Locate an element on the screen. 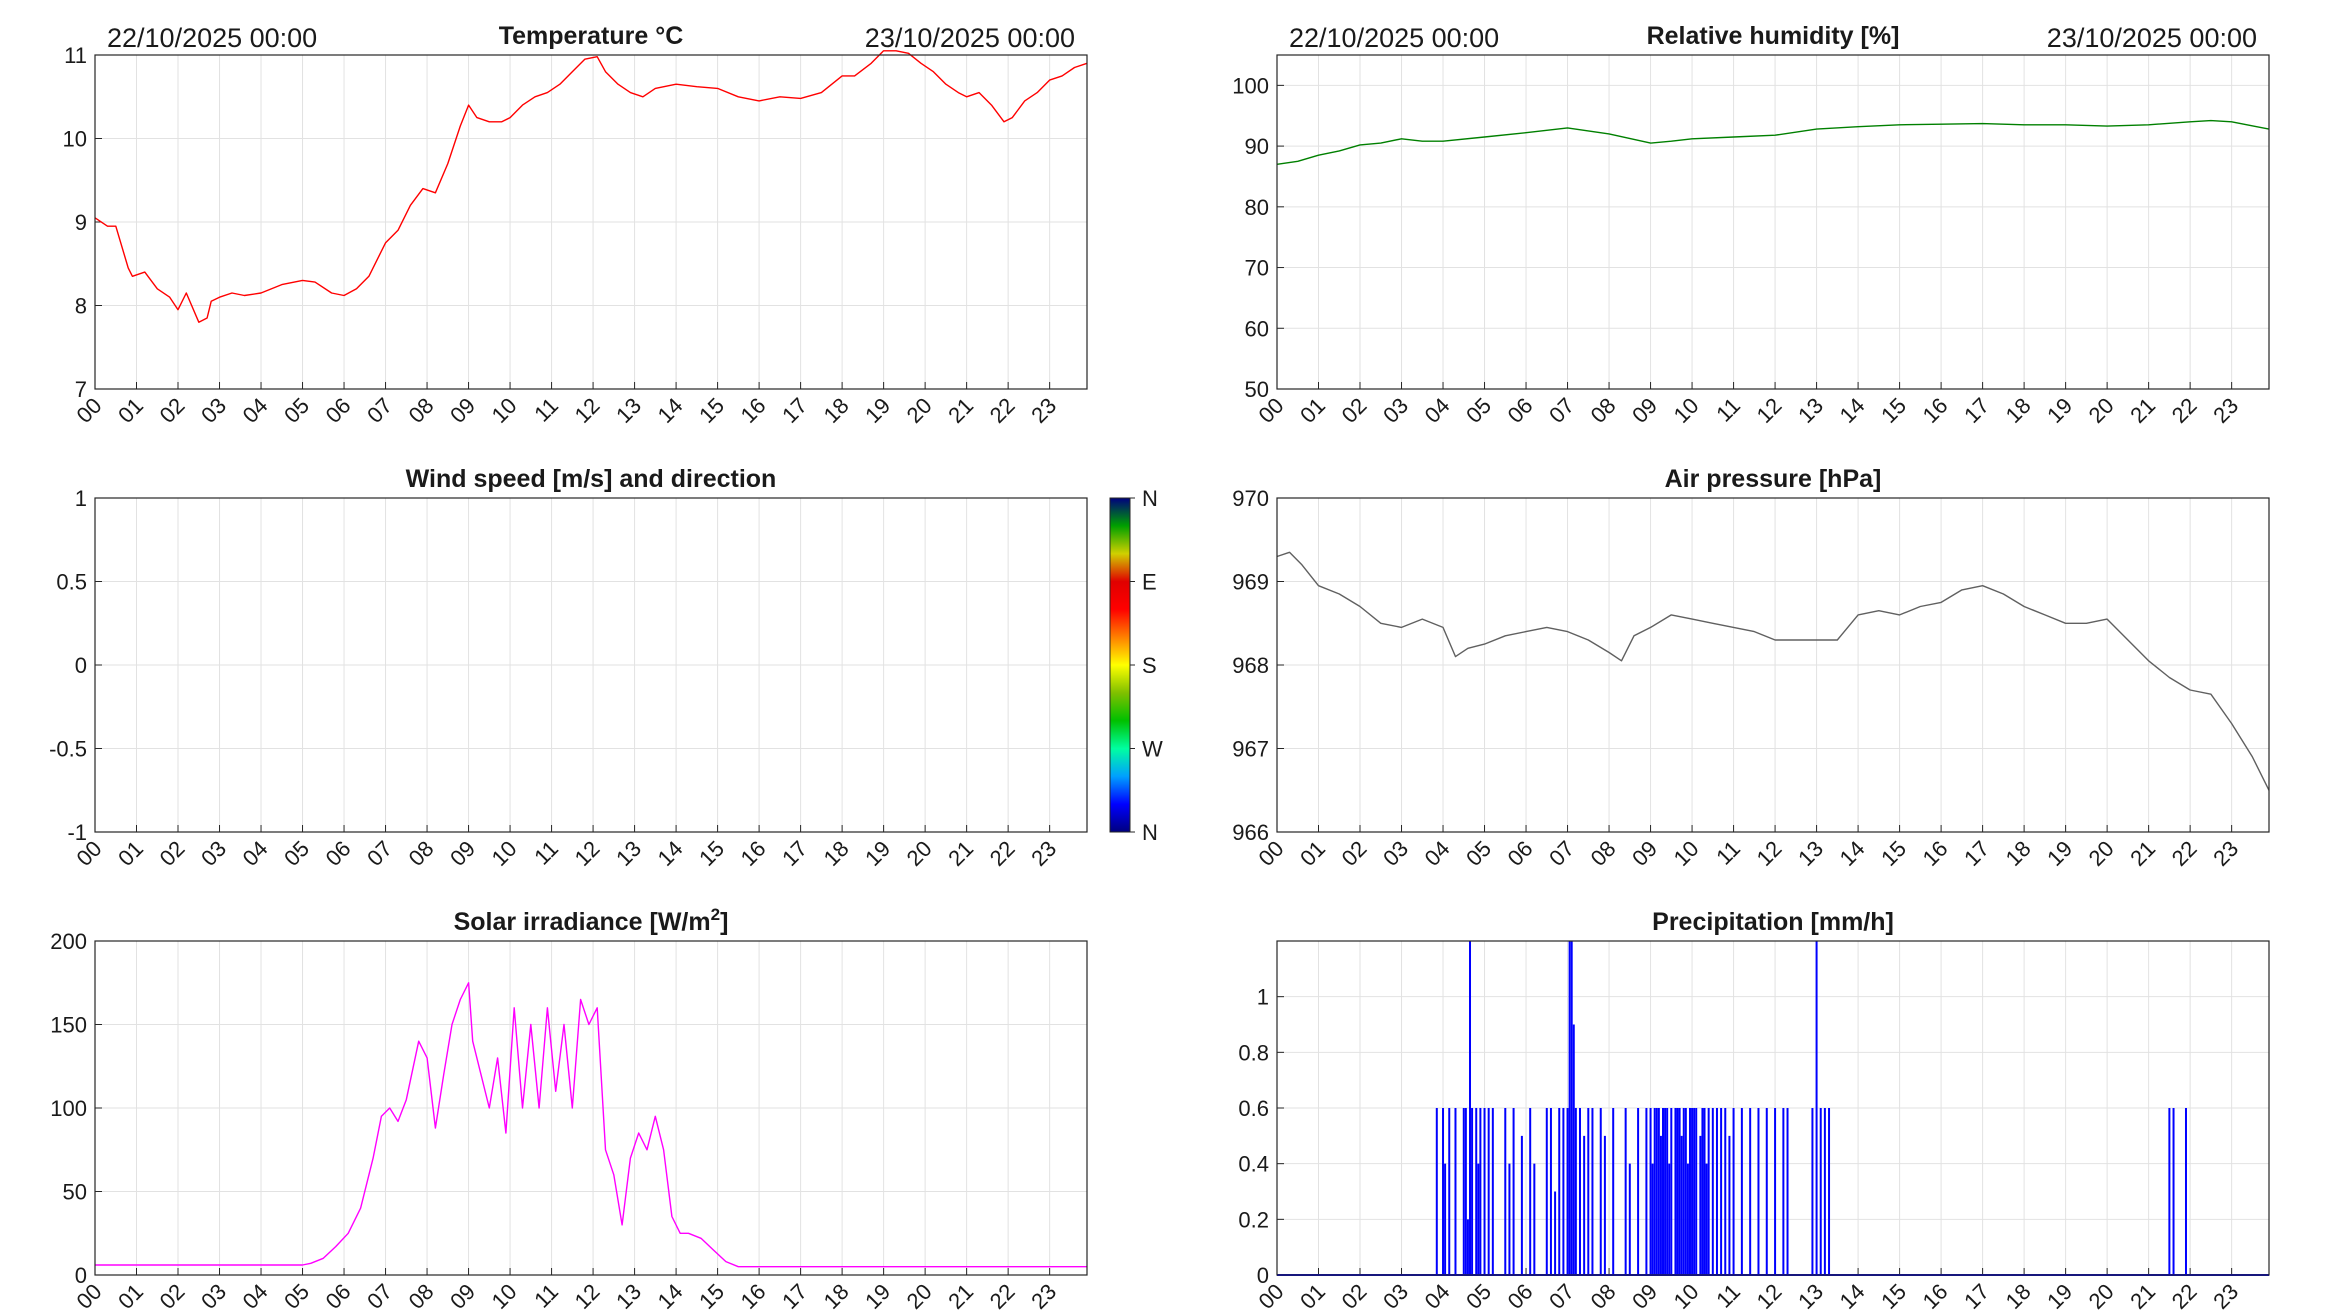 The image size is (2333, 1313). colorbar-label: E is located at coordinates (1149, 582).